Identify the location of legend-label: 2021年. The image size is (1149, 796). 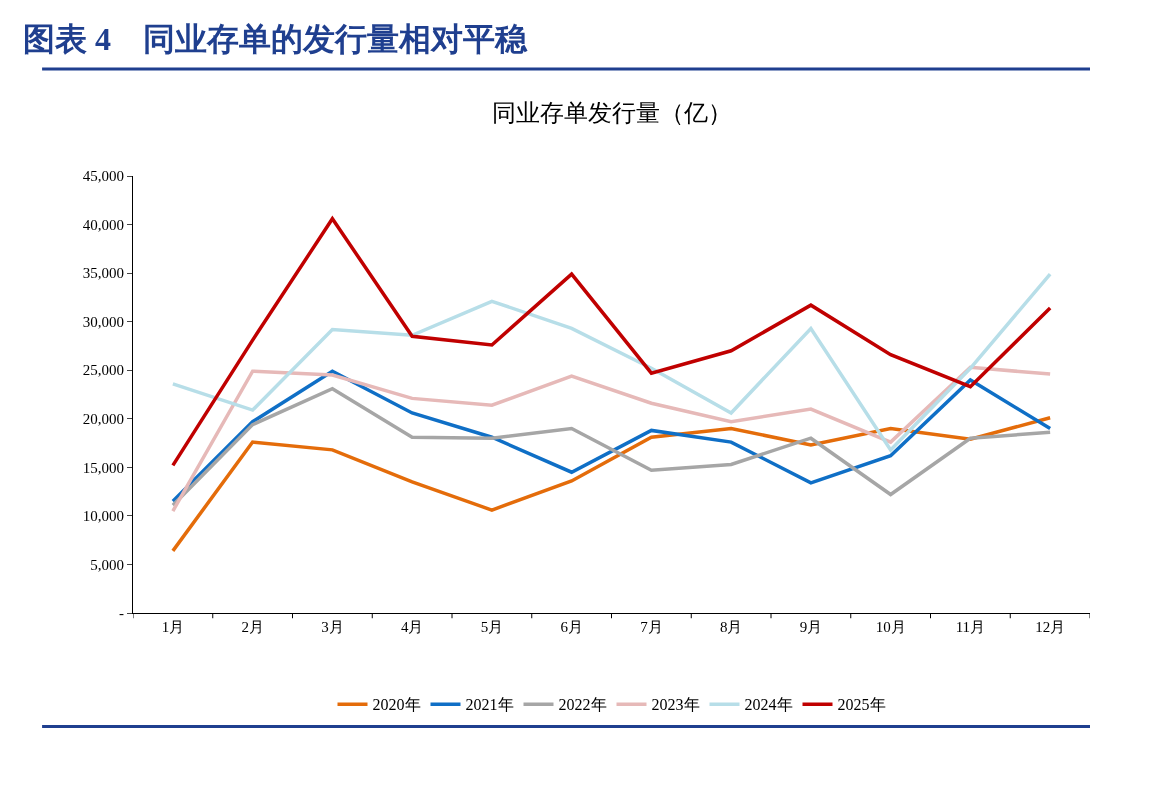
(489, 705).